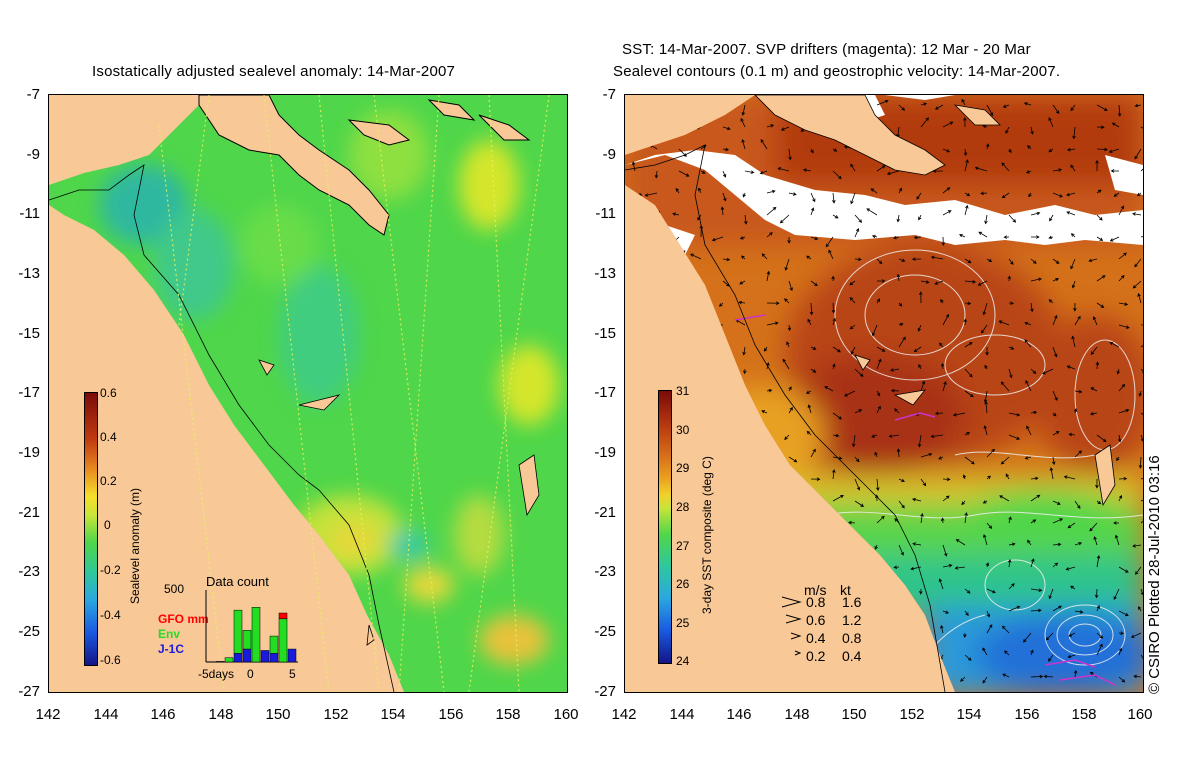 The height and width of the screenshot is (780, 1200). What do you see at coordinates (220, 662) in the screenshot?
I see `histogram-bar-j1c` at bounding box center [220, 662].